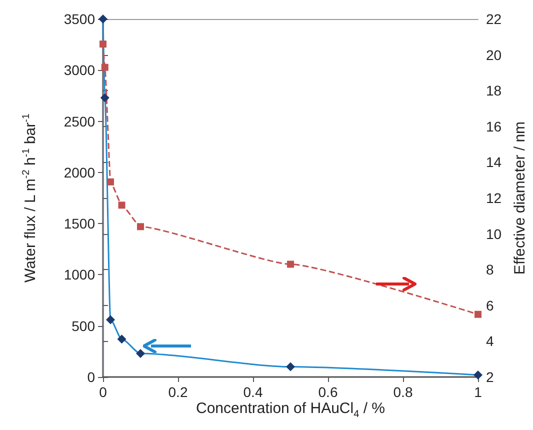 This screenshot has width=533, height=430. What do you see at coordinates (490, 377) in the screenshot?
I see `y2-tick-label: 2` at bounding box center [490, 377].